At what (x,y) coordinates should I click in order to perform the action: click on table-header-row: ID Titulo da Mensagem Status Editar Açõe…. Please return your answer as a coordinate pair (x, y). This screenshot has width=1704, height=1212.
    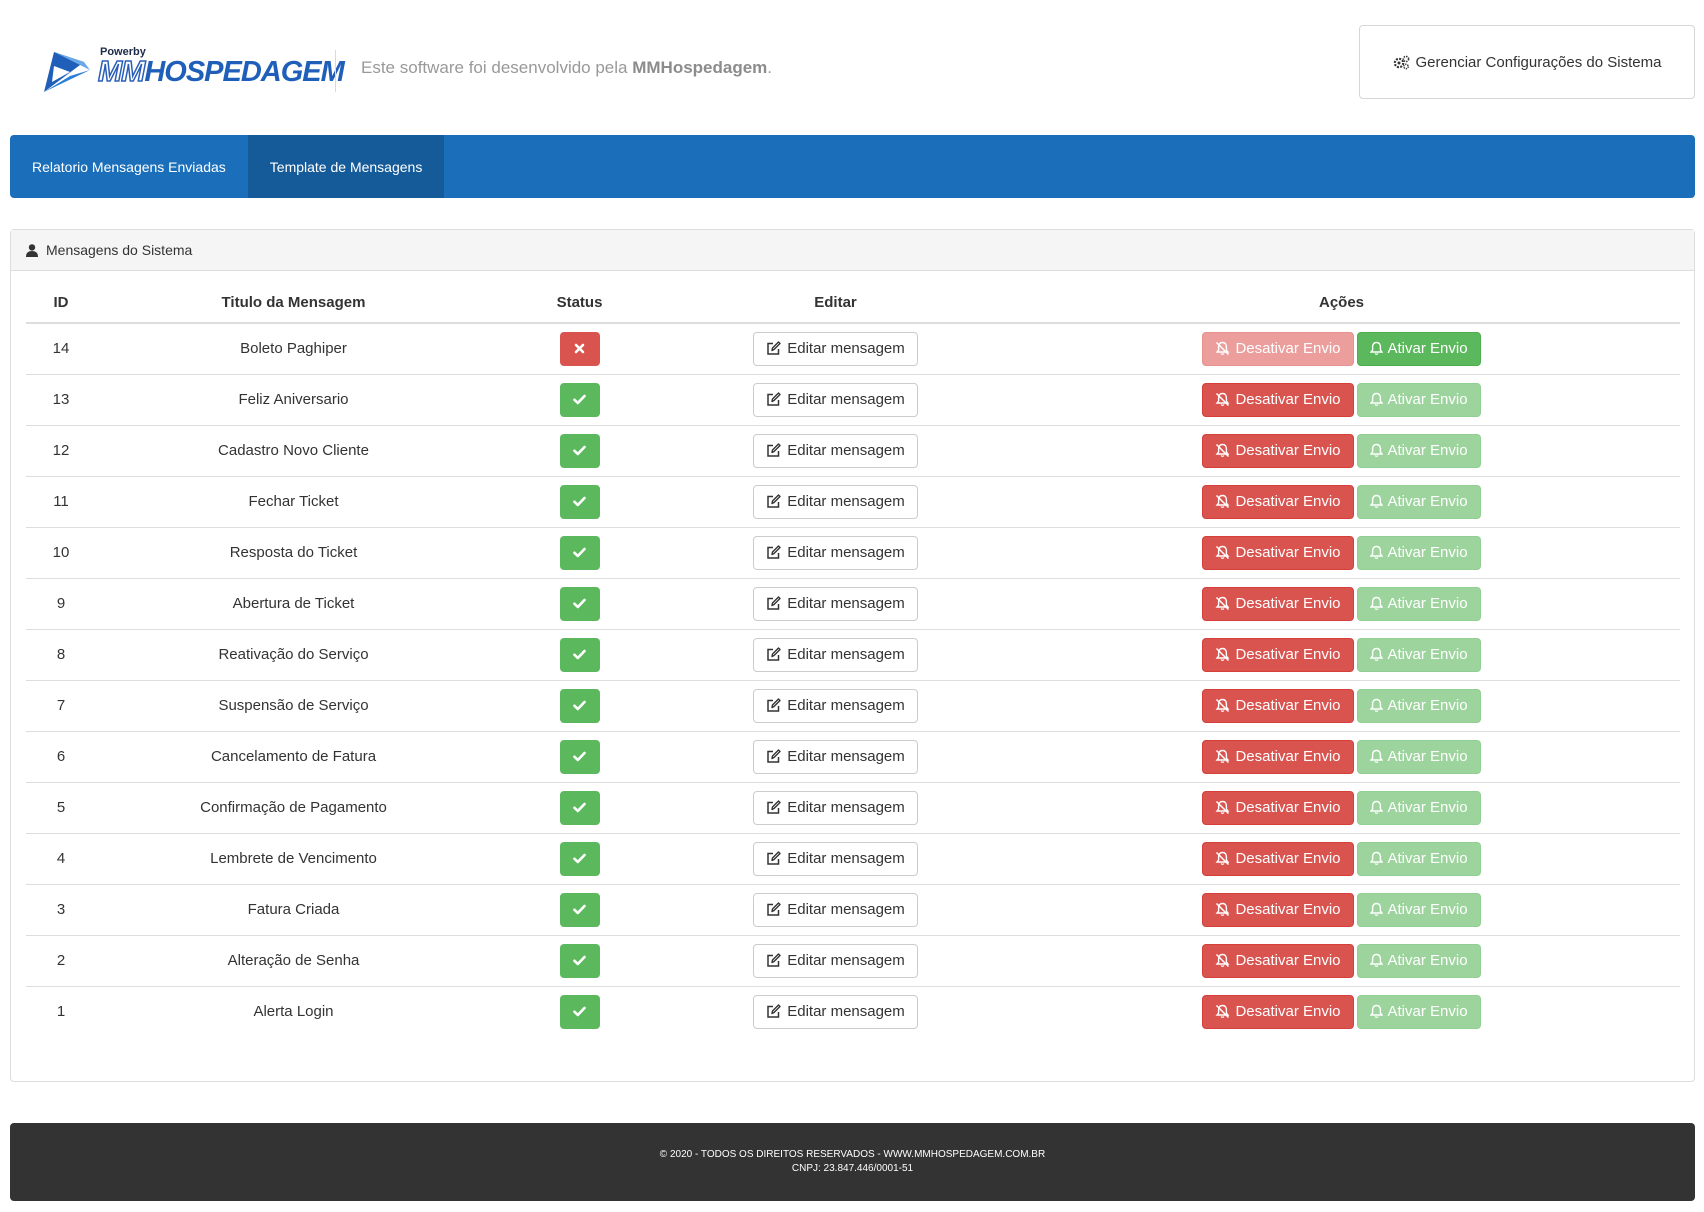
    Looking at the image, I should click on (853, 303).